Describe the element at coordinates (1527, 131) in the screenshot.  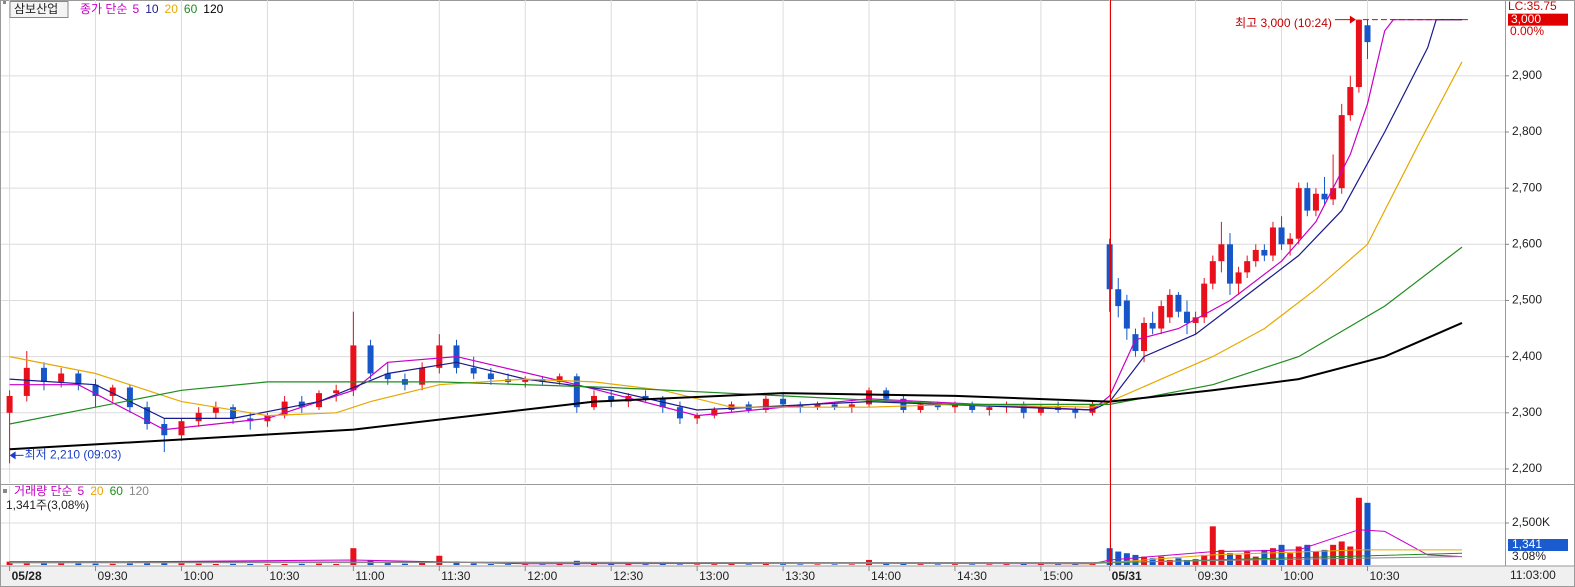
I see `y-tick-label: 2,800` at that location.